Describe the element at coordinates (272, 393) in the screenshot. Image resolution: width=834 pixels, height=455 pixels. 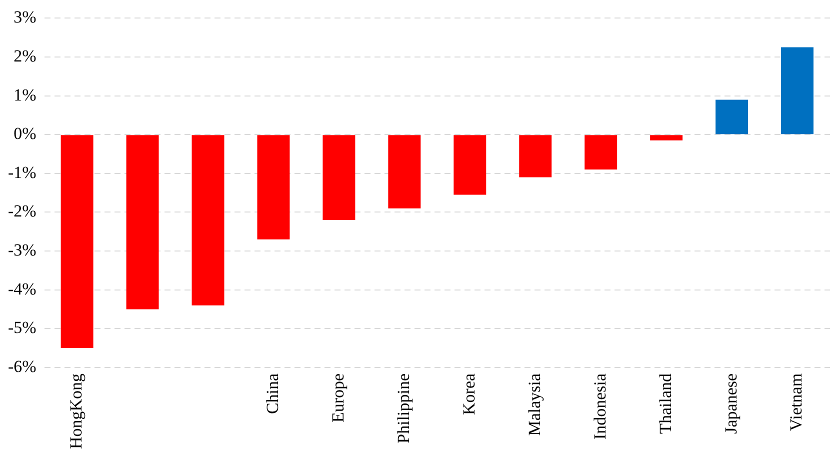
I see `x-tick-label: China` at that location.